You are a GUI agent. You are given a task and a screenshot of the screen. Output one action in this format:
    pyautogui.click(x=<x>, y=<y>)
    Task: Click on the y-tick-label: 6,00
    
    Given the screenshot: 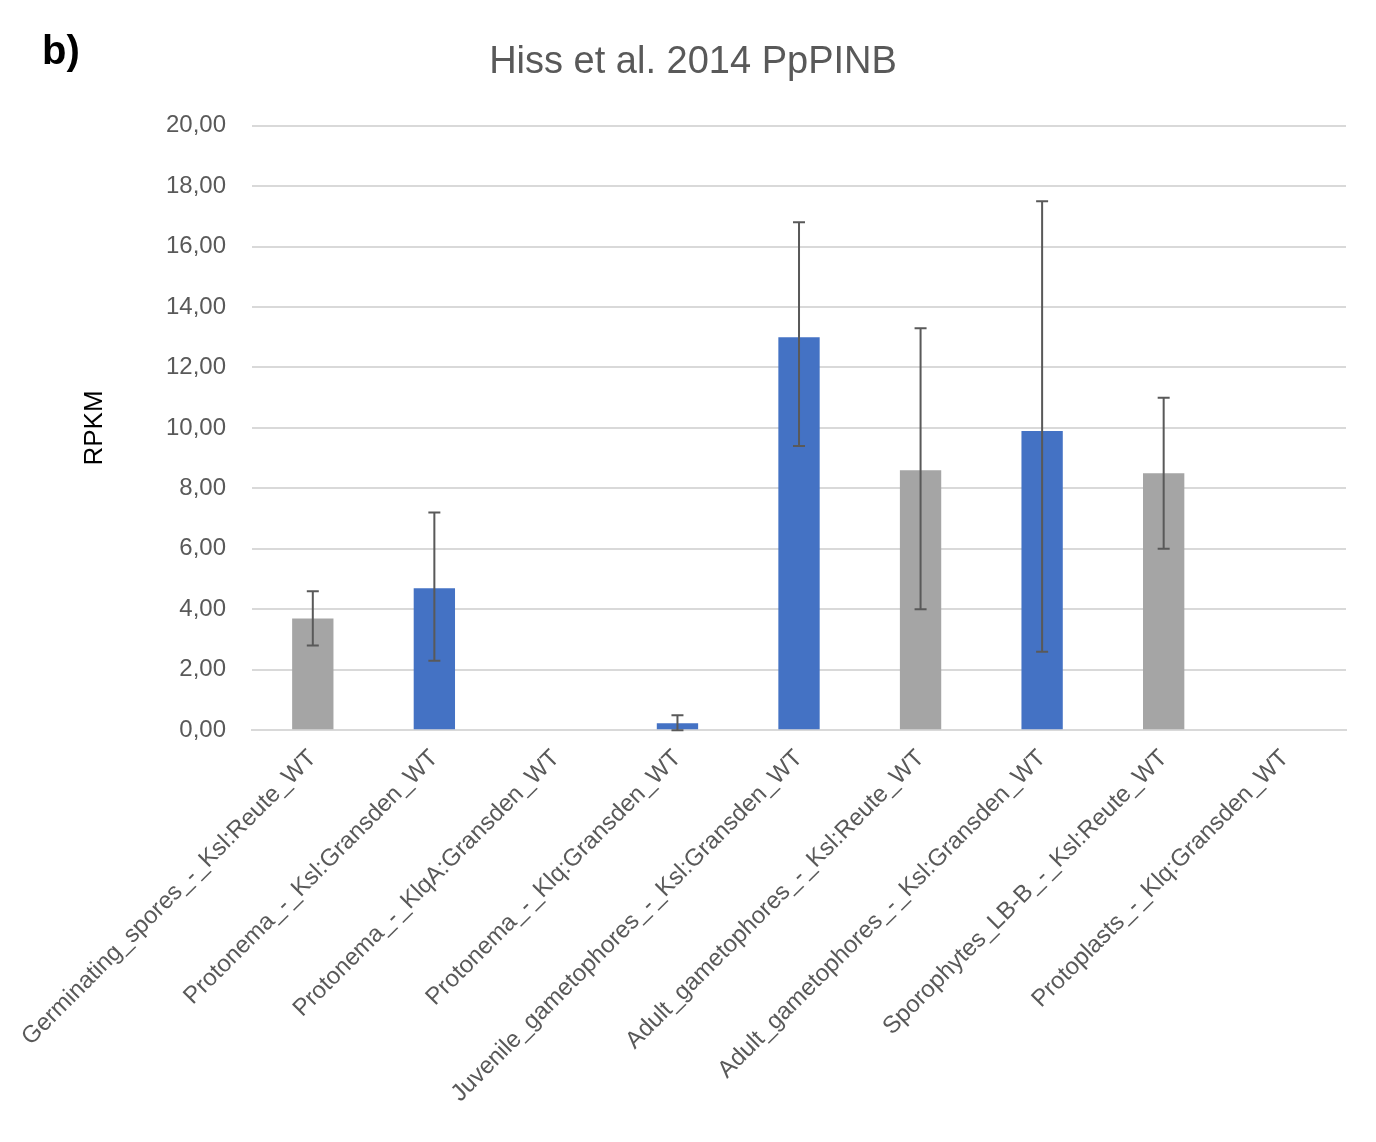 What is the action you would take?
    pyautogui.click(x=203, y=547)
    